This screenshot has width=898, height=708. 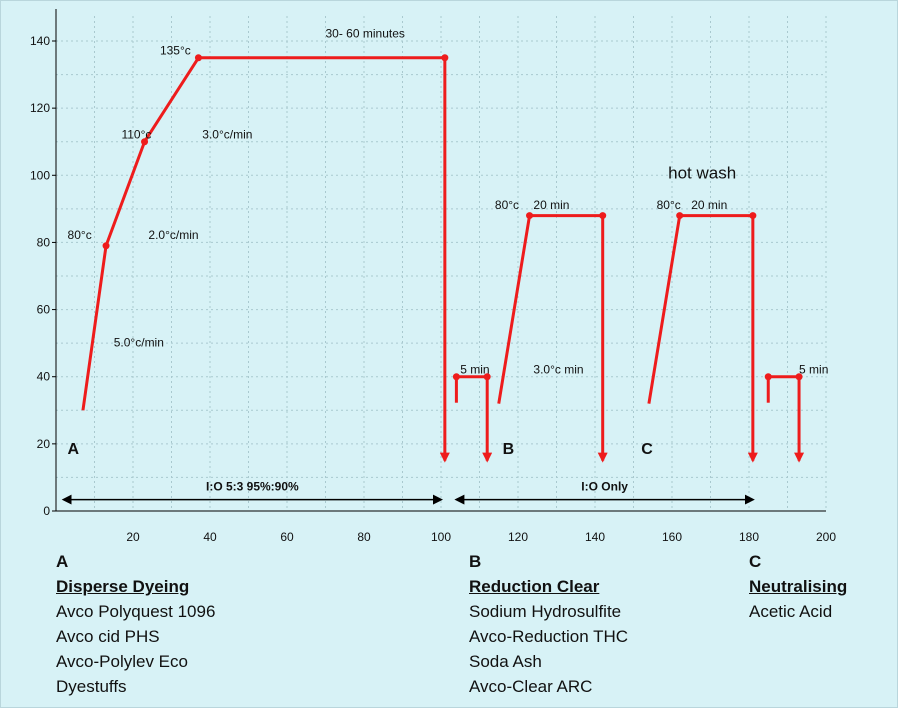 I want to click on y-tick-label: 0, so click(x=46, y=511).